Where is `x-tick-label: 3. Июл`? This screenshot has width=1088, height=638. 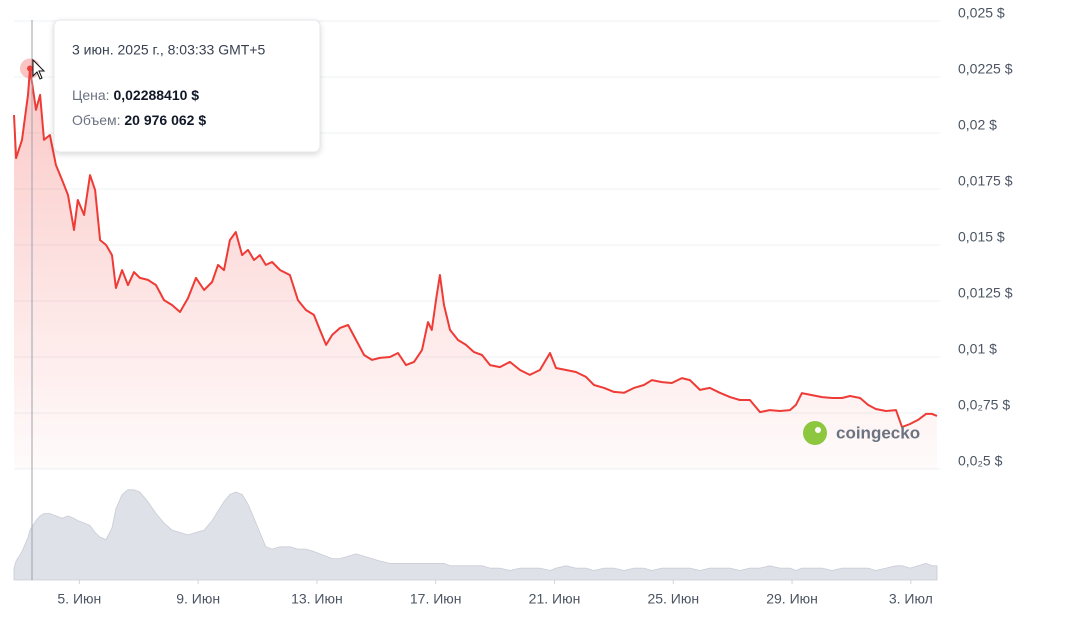
x-tick-label: 3. Июл is located at coordinates (911, 599).